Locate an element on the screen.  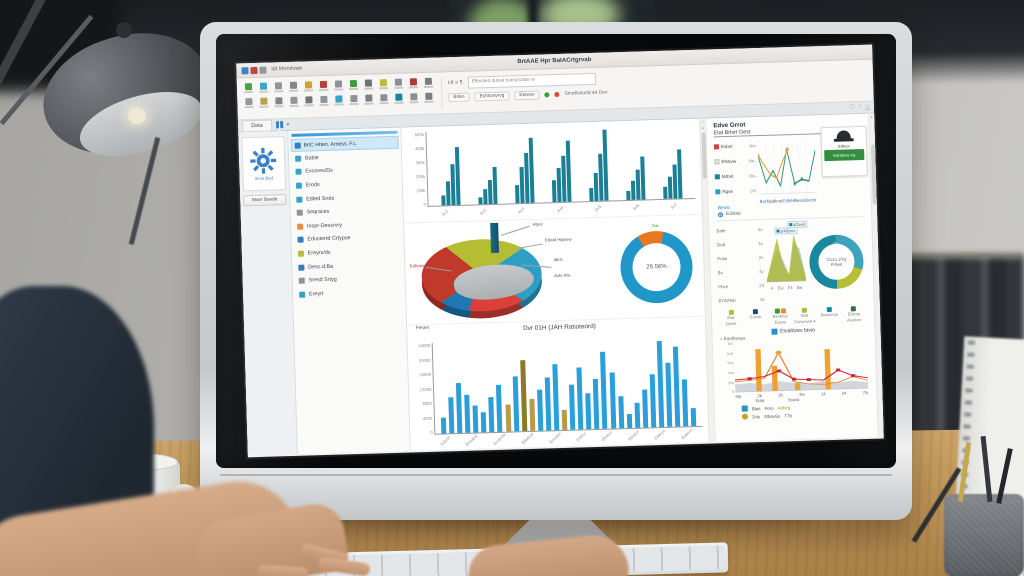
menu-item-label: Ereyrs/ds is located at coordinates (319, 253).